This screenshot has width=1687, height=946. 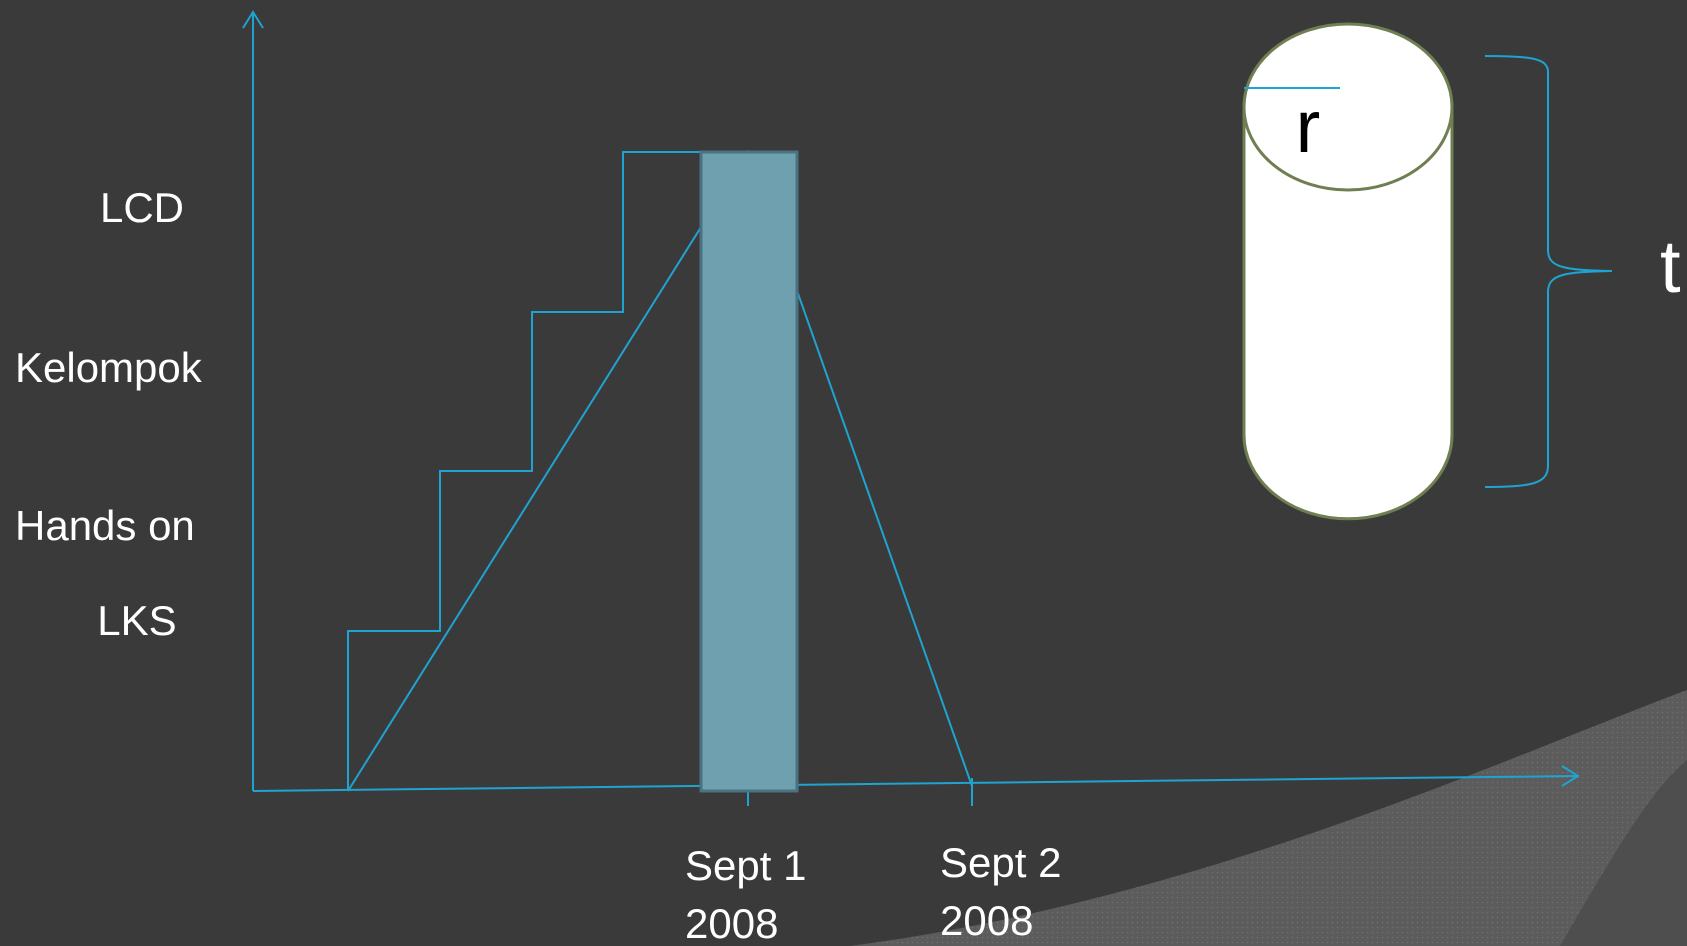 What do you see at coordinates (1308, 126) in the screenshot?
I see `cylinder-radius-label: r` at bounding box center [1308, 126].